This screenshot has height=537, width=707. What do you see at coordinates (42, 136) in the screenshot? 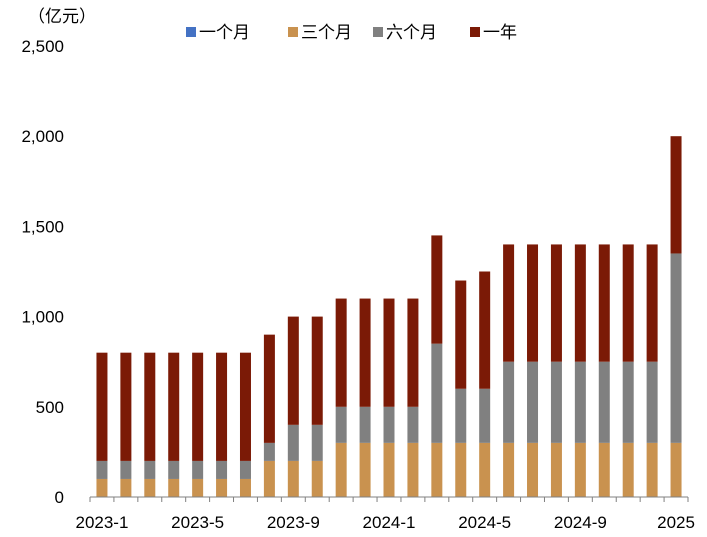
I see `y-tick-label: 2,000` at bounding box center [42, 136].